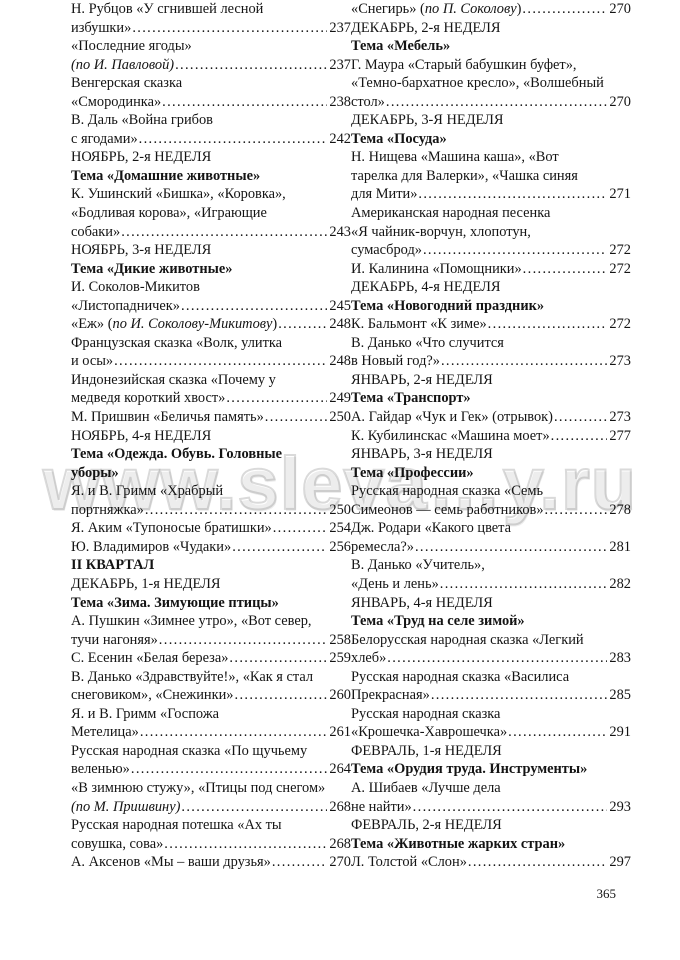 Image resolution: width=680 pixels, height=960 pixels. I want to click on entry-title-part: стол», so click(368, 101).